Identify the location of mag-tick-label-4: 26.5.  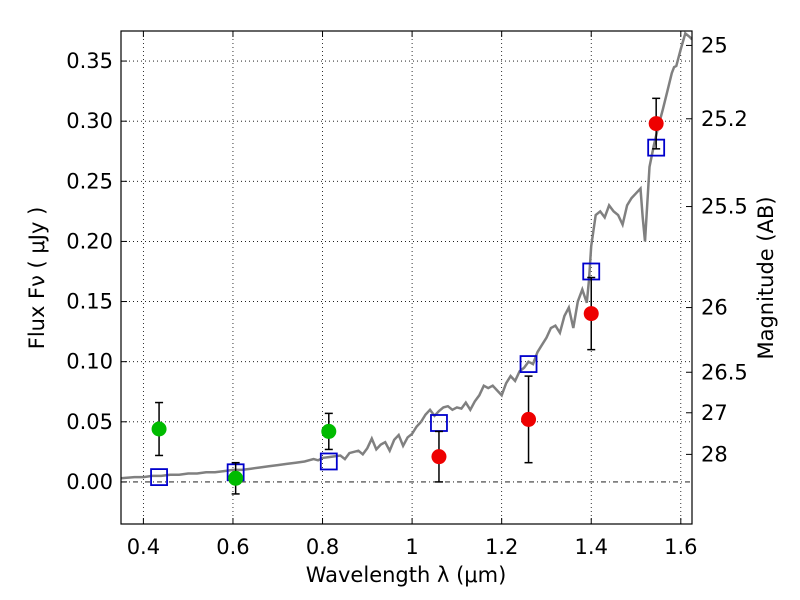
(724, 372).